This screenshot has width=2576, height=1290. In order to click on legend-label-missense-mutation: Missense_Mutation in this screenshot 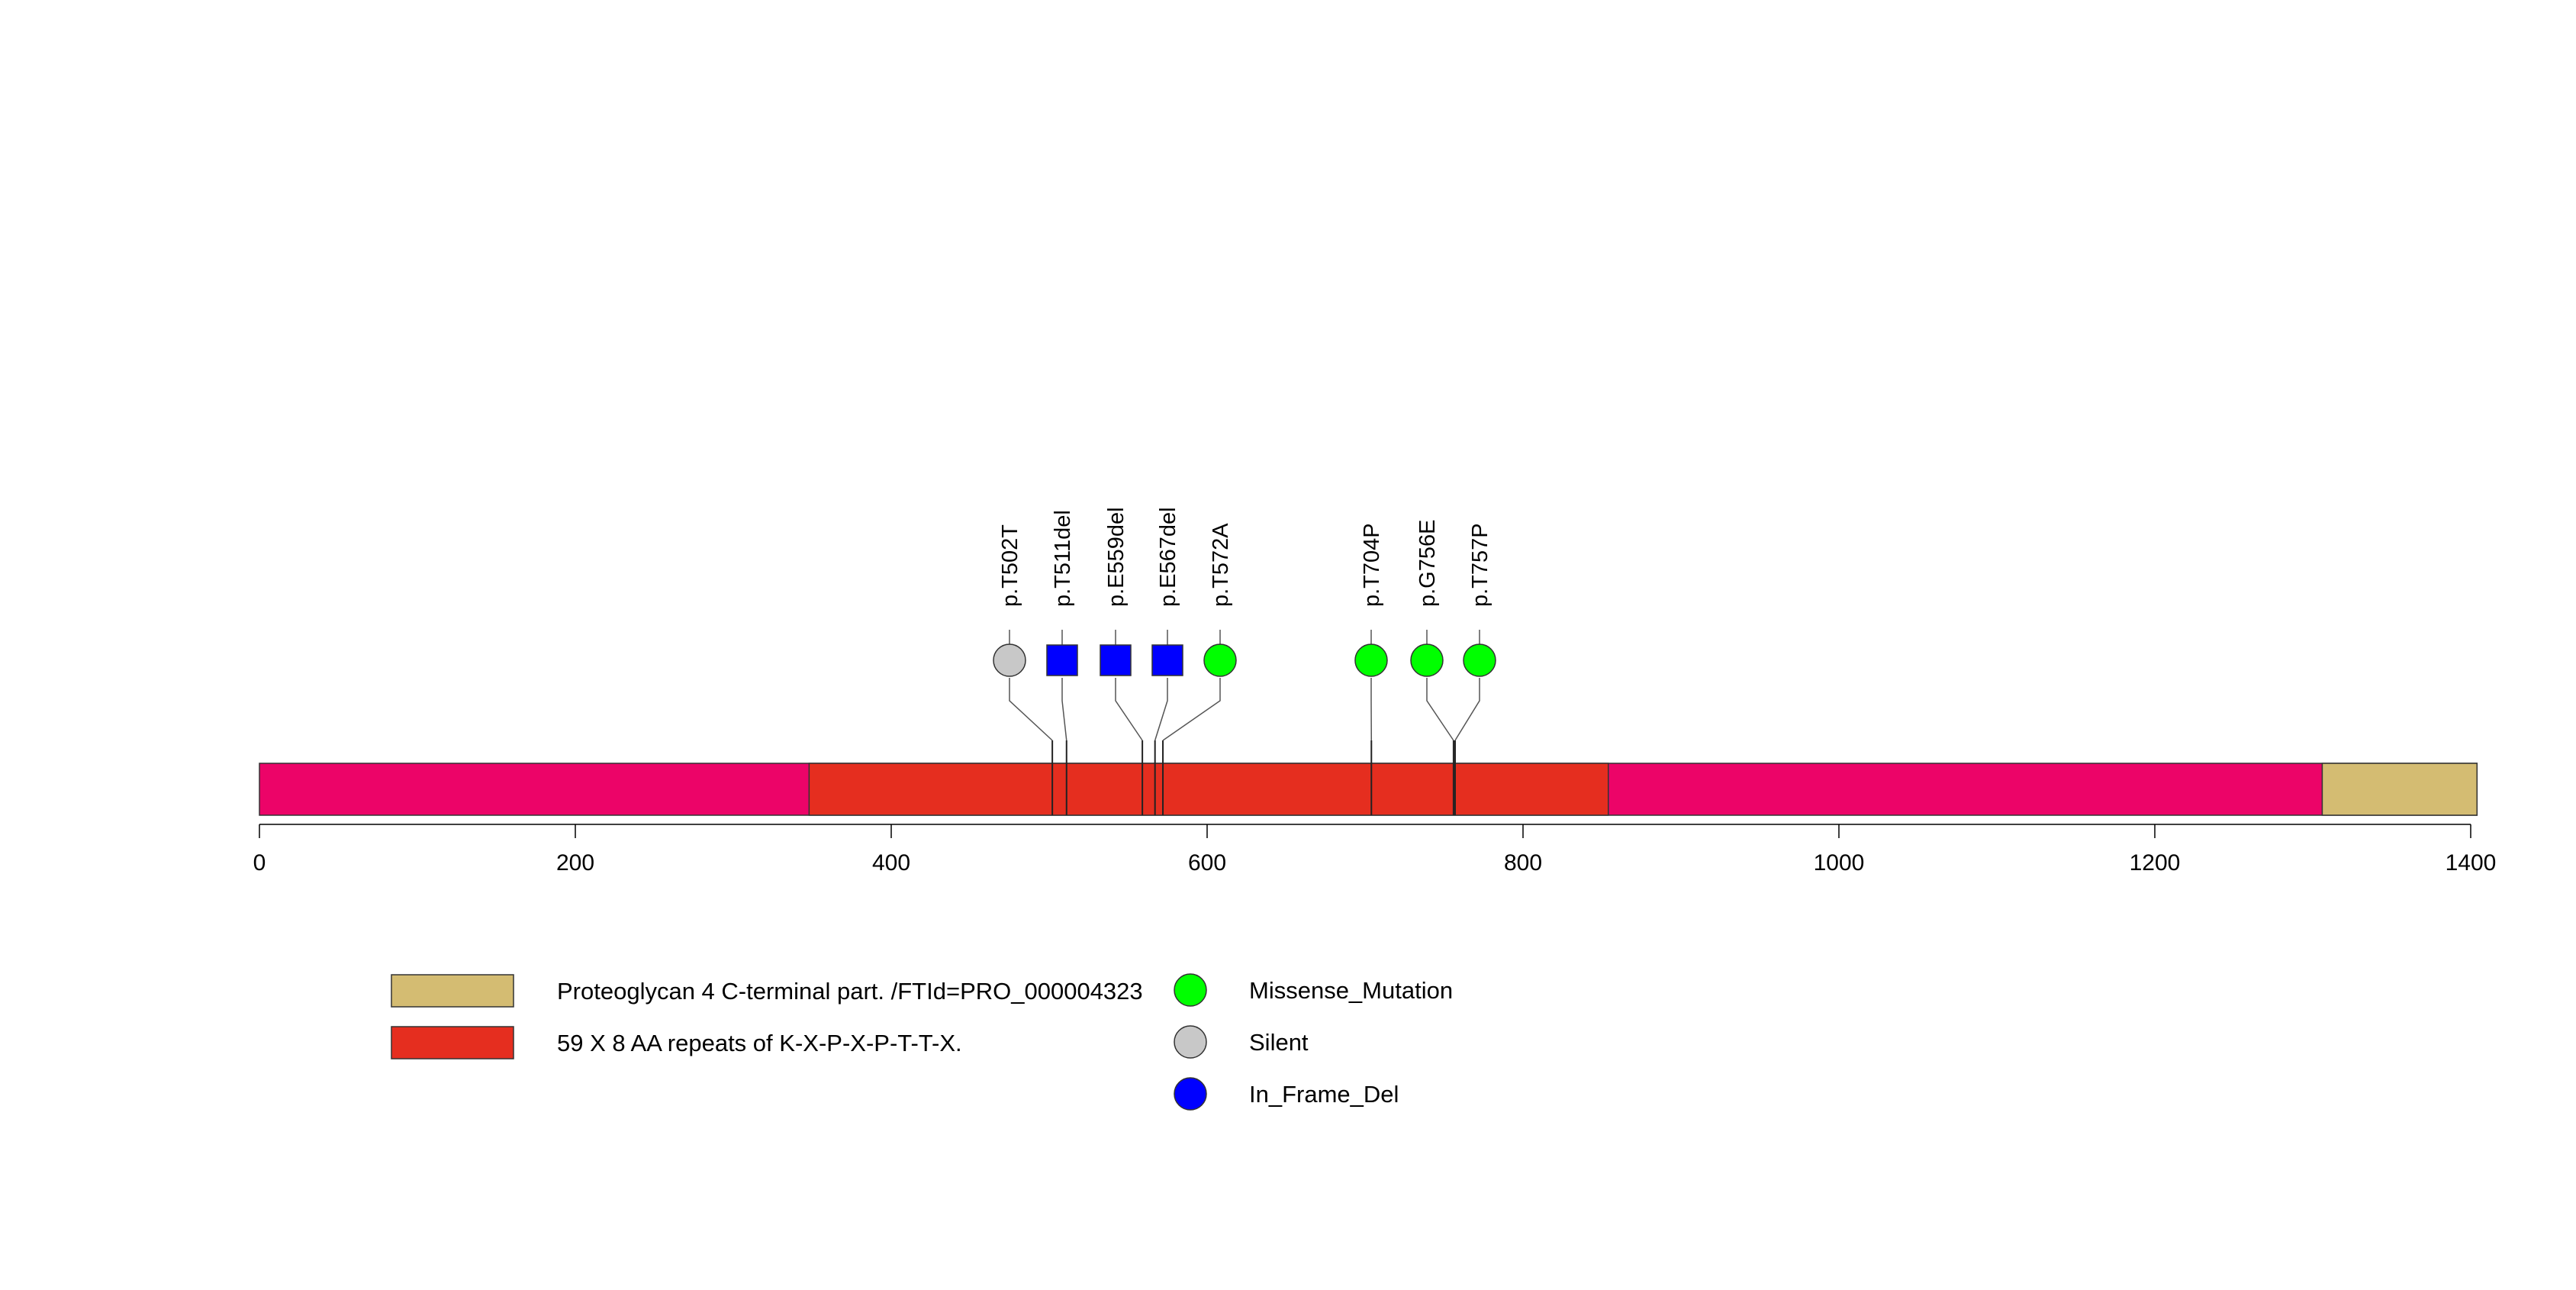, I will do `click(1351, 991)`.